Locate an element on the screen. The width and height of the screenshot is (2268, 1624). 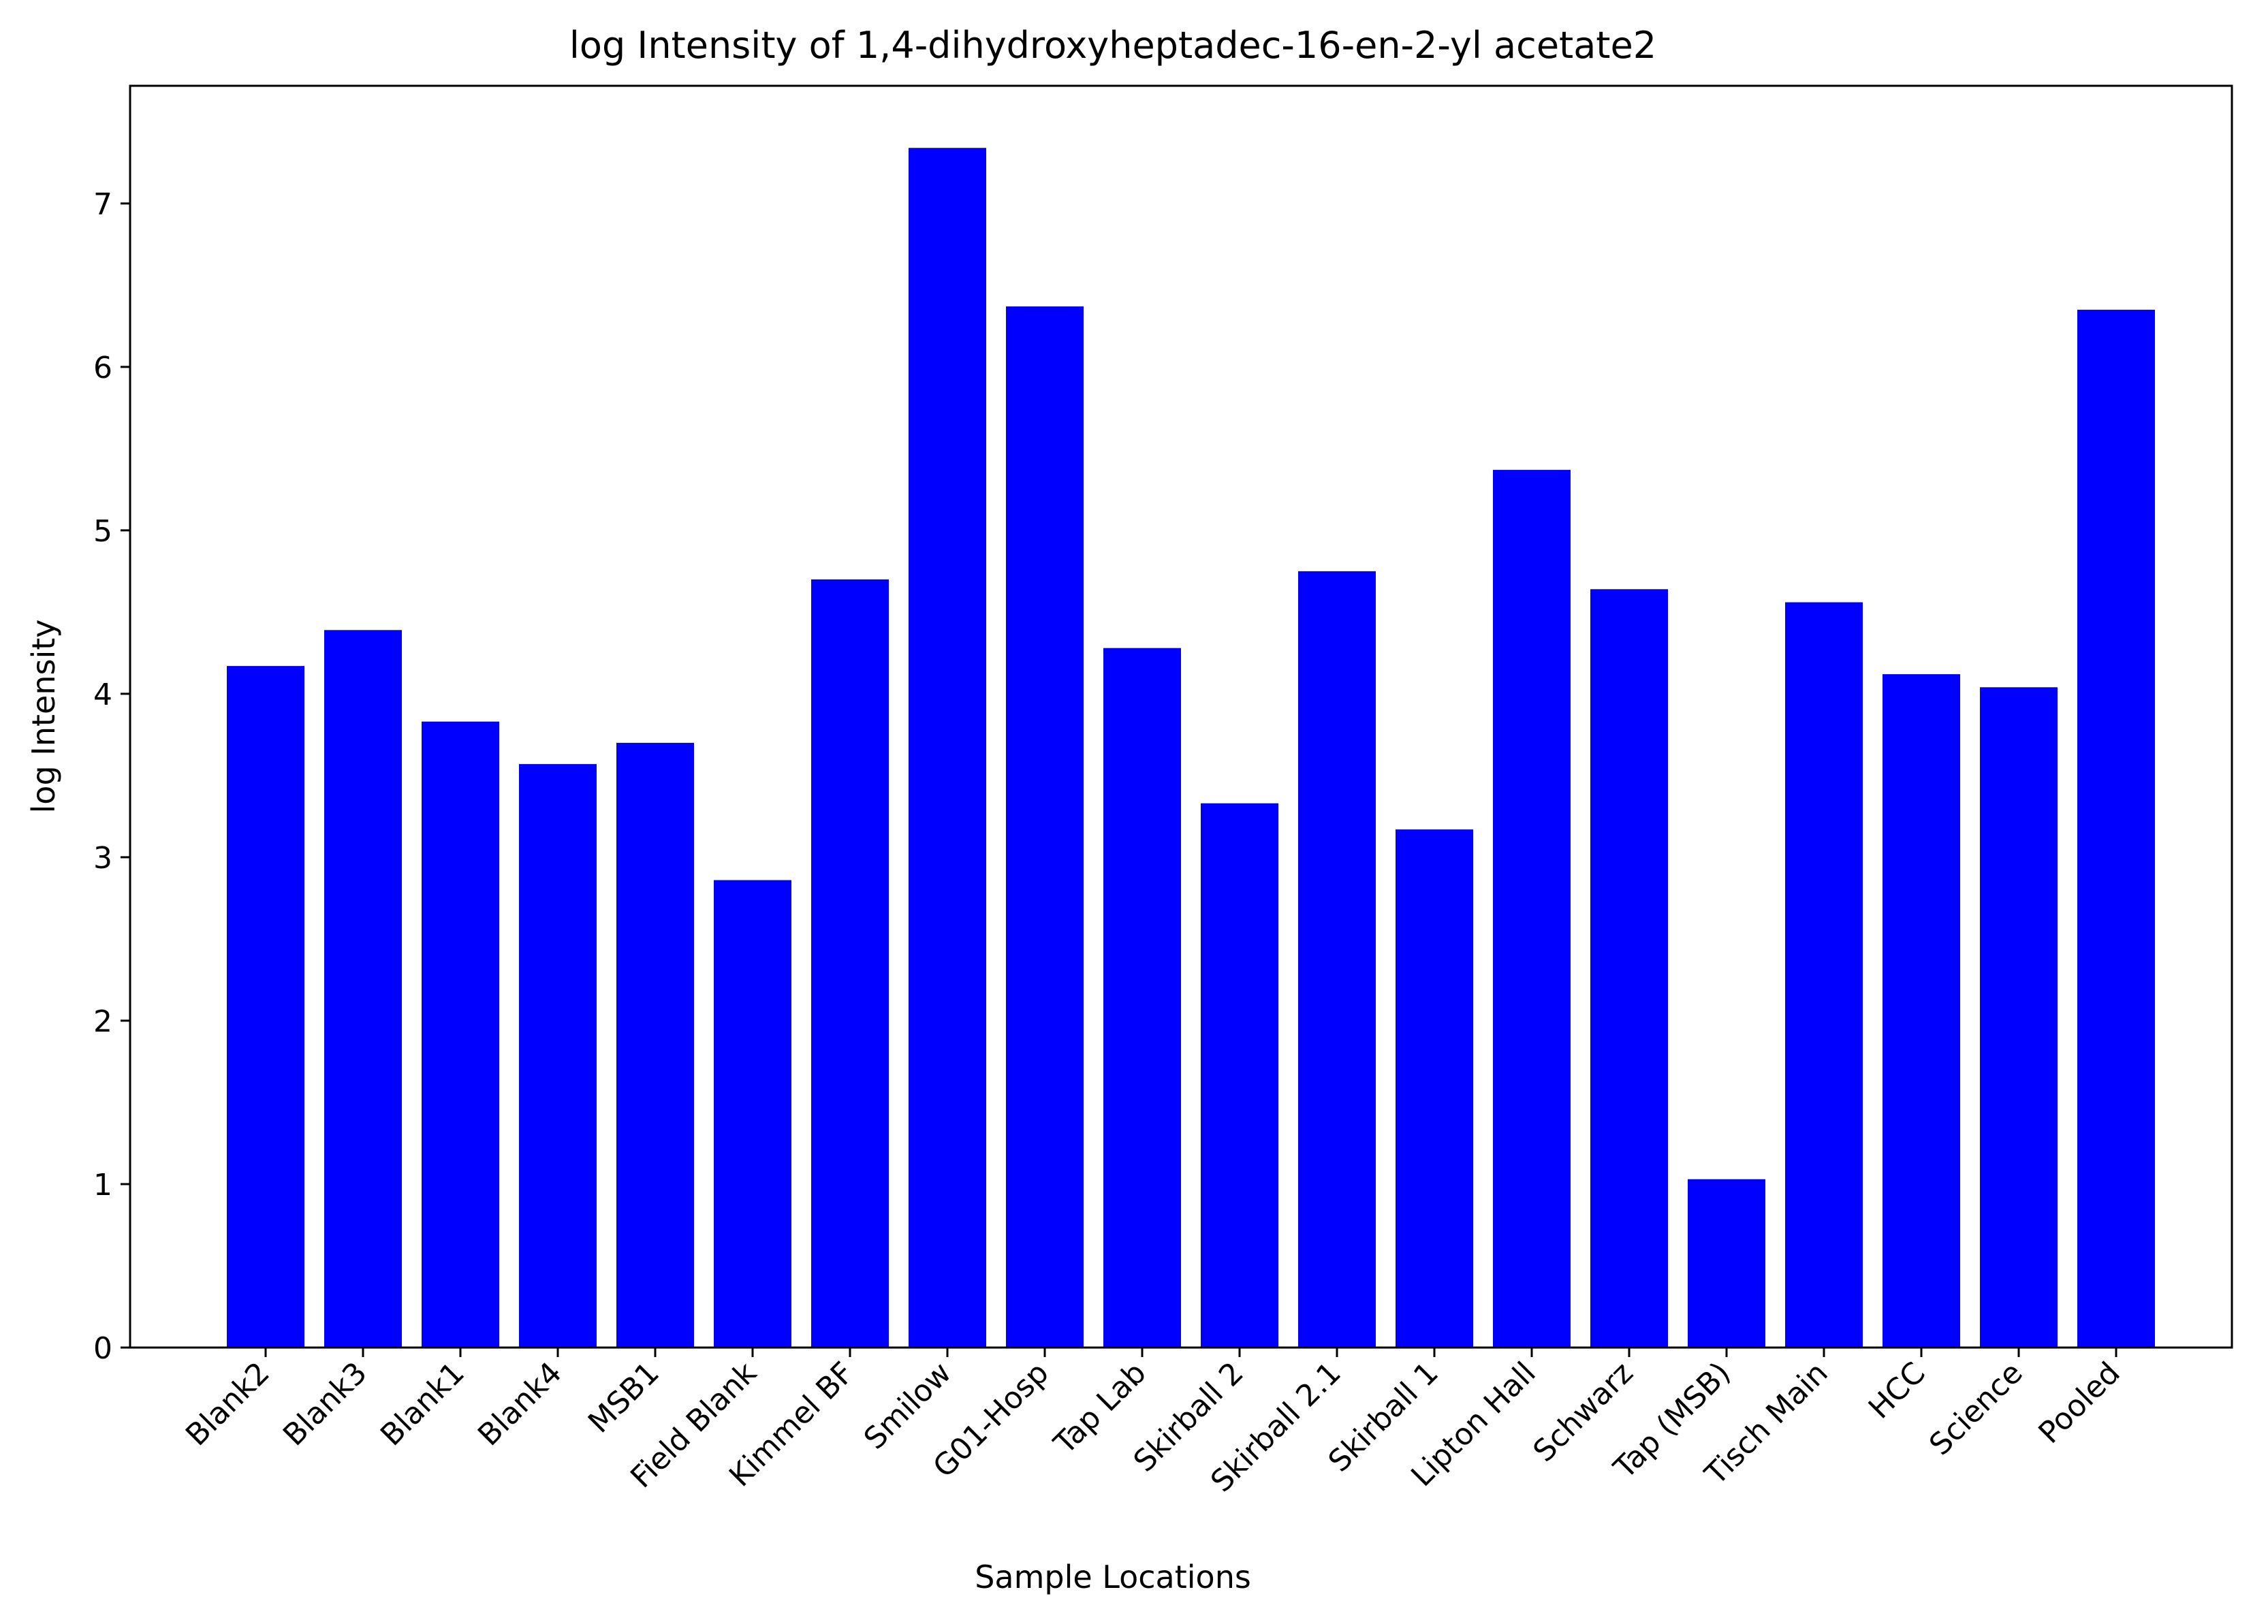
bar-field-blank is located at coordinates (752, 1114).